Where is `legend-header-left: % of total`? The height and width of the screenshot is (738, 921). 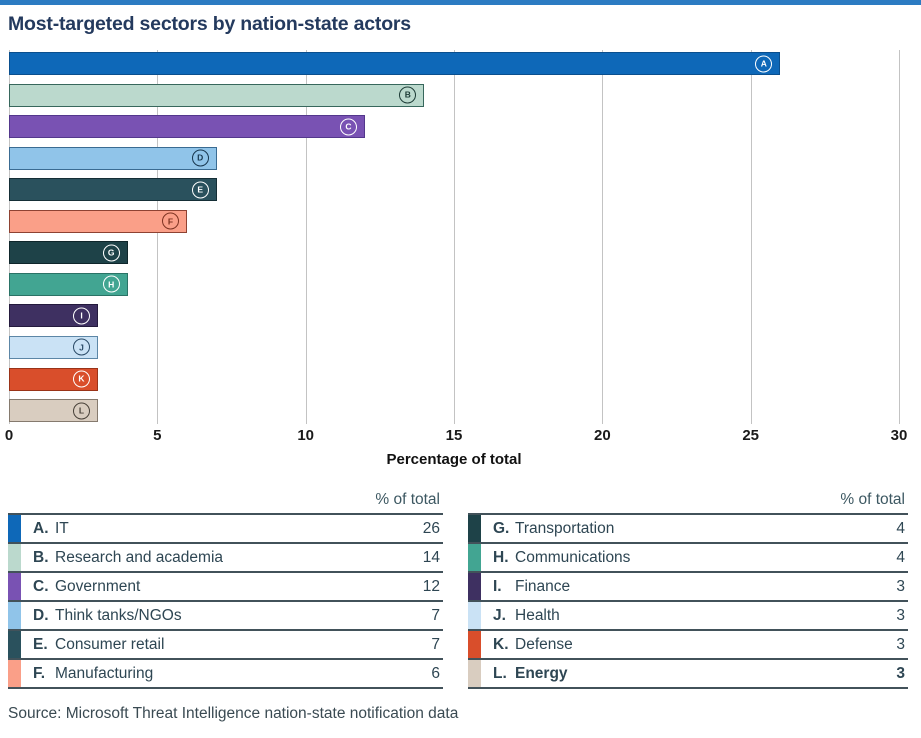 legend-header-left: % of total is located at coordinates (225, 501).